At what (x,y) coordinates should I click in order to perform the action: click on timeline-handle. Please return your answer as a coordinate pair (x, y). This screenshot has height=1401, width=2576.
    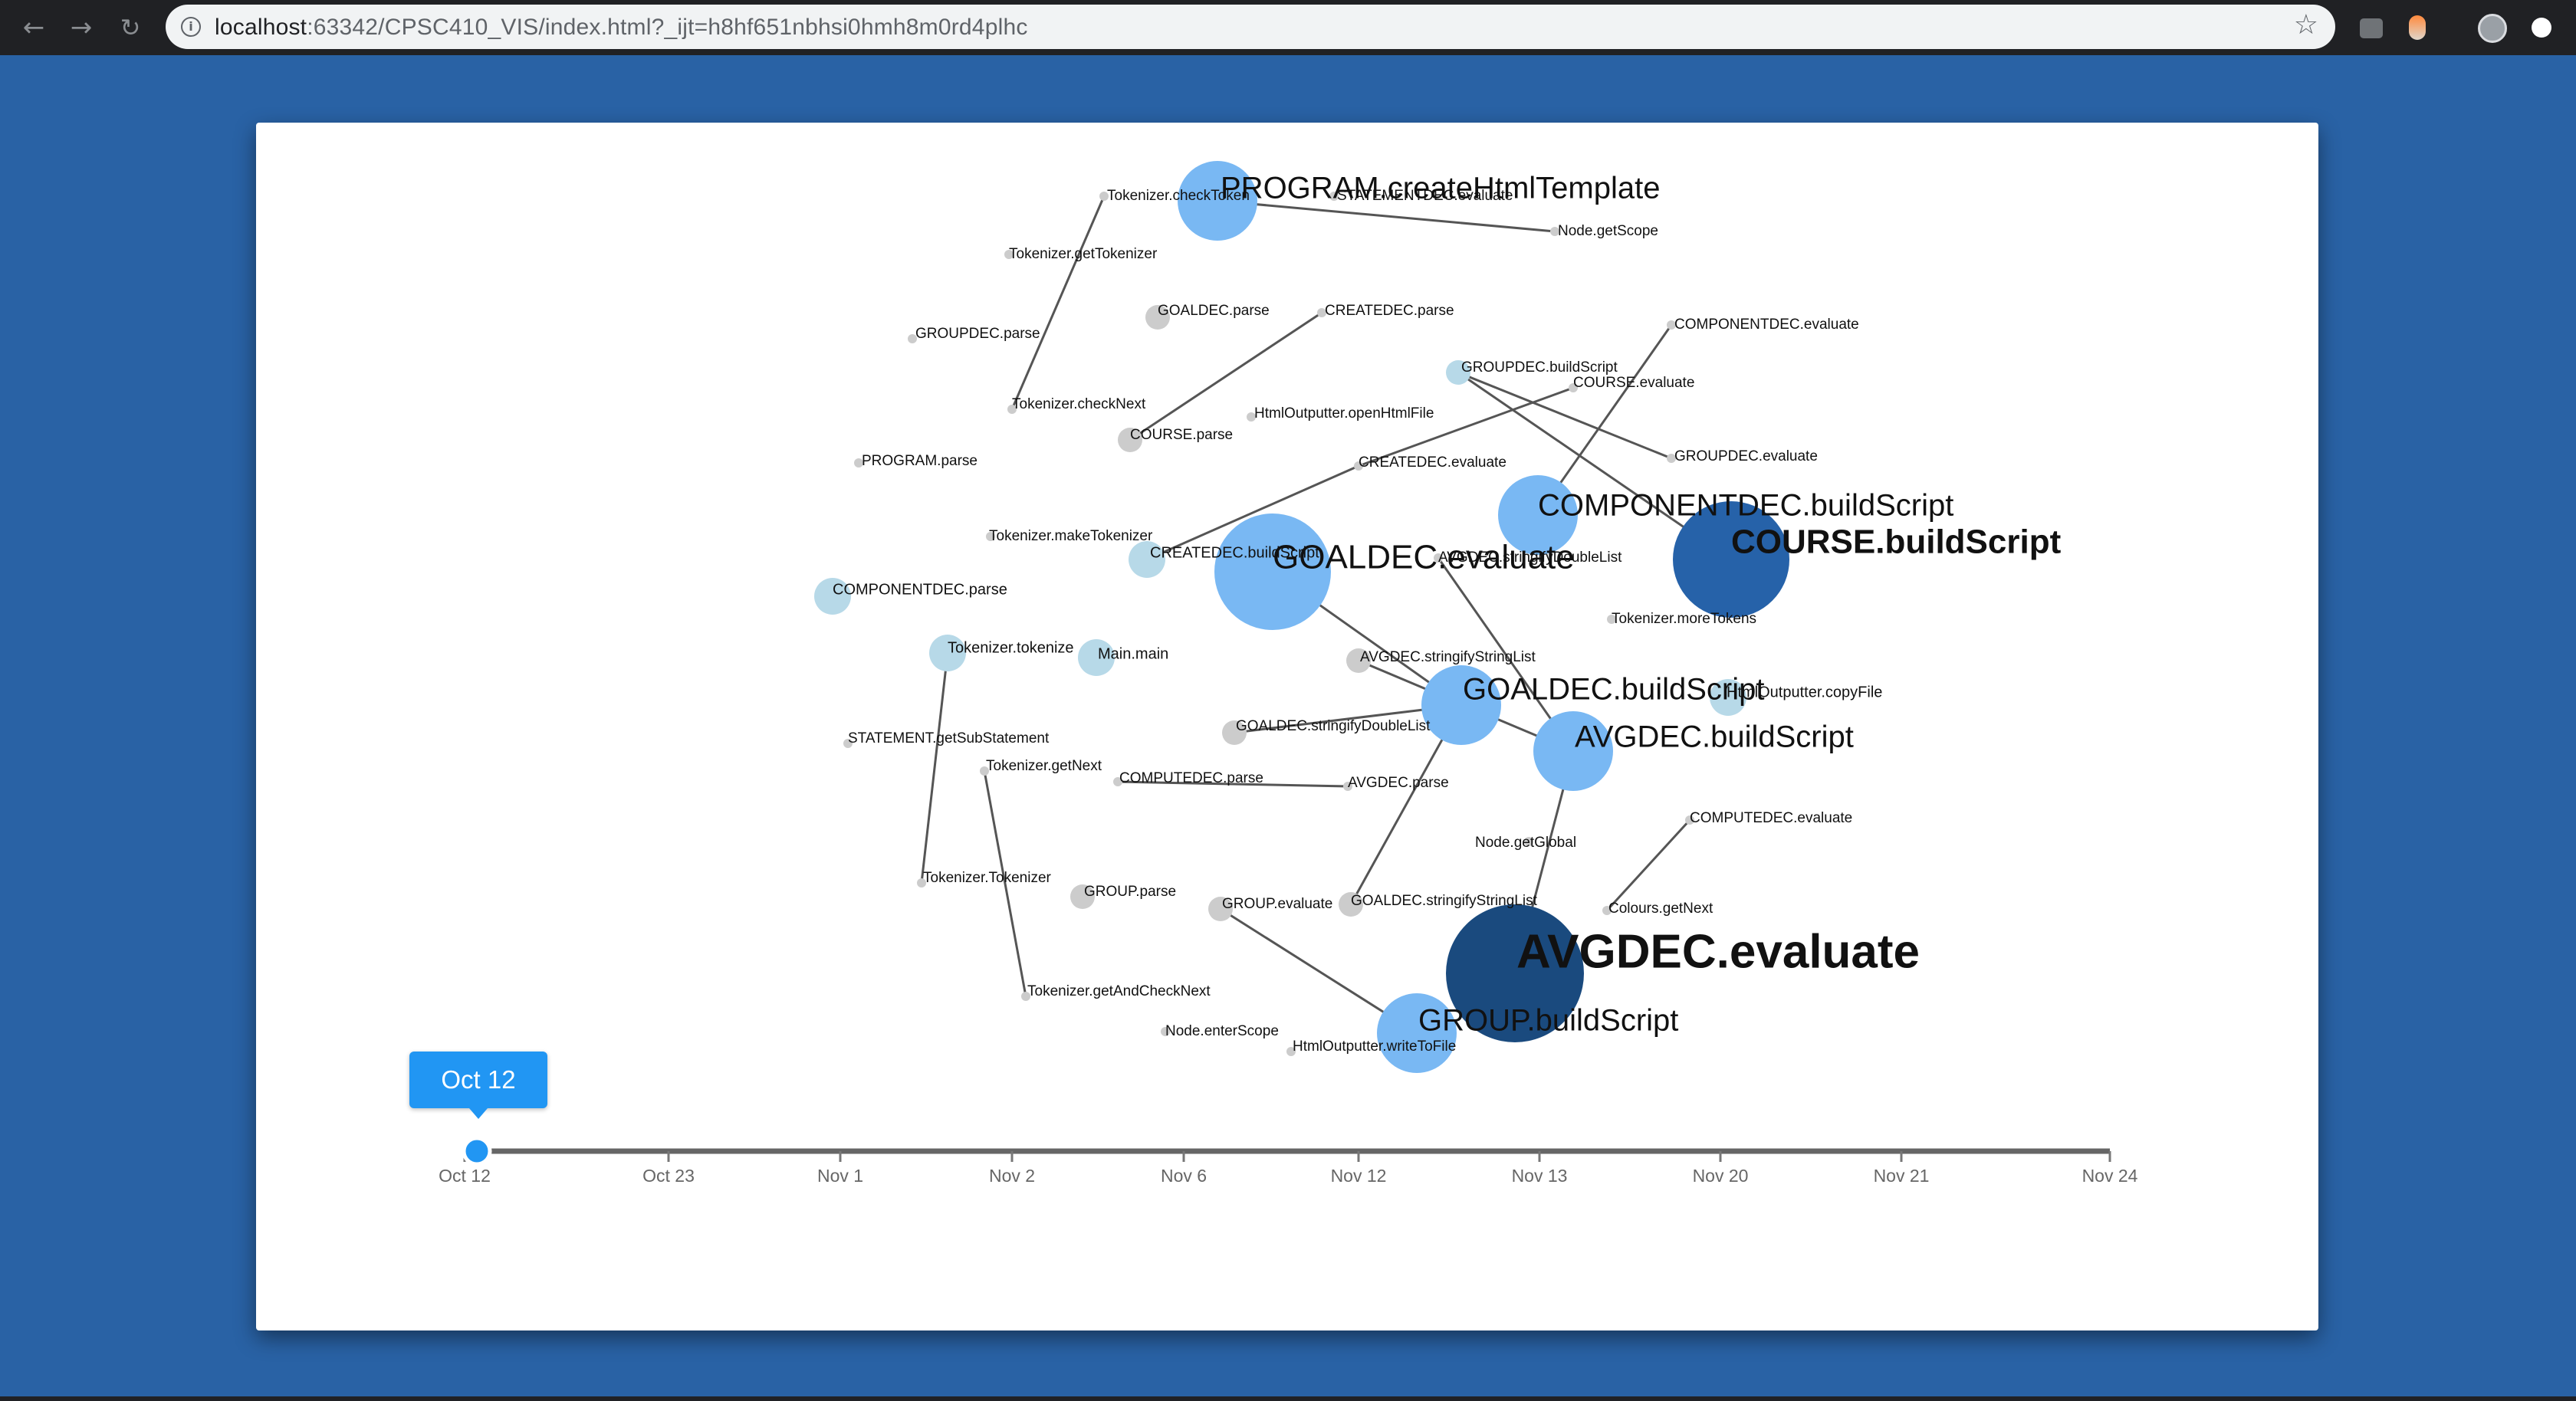
    Looking at the image, I should click on (477, 1151).